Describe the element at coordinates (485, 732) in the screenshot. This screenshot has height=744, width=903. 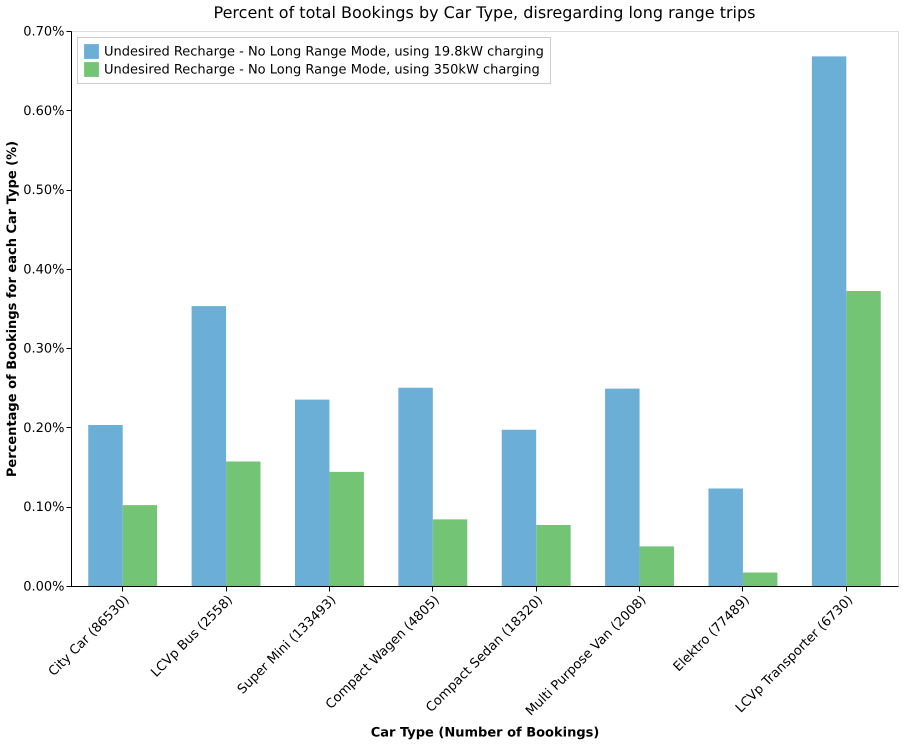
I see `x-axis-title: Car Type (Number of Bookings)` at that location.